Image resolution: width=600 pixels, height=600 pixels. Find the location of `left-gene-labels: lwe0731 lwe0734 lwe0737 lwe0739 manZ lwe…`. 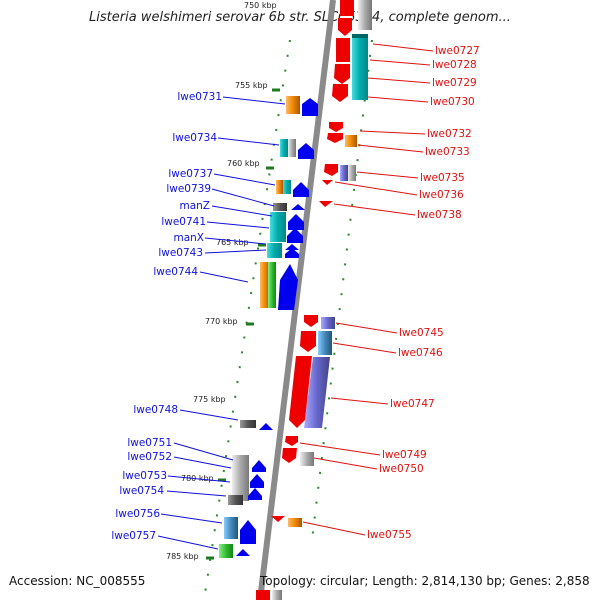

left-gene-labels: lwe0731 lwe0734 lwe0737 lwe0739 manZ lwe… is located at coordinates (166, 316).